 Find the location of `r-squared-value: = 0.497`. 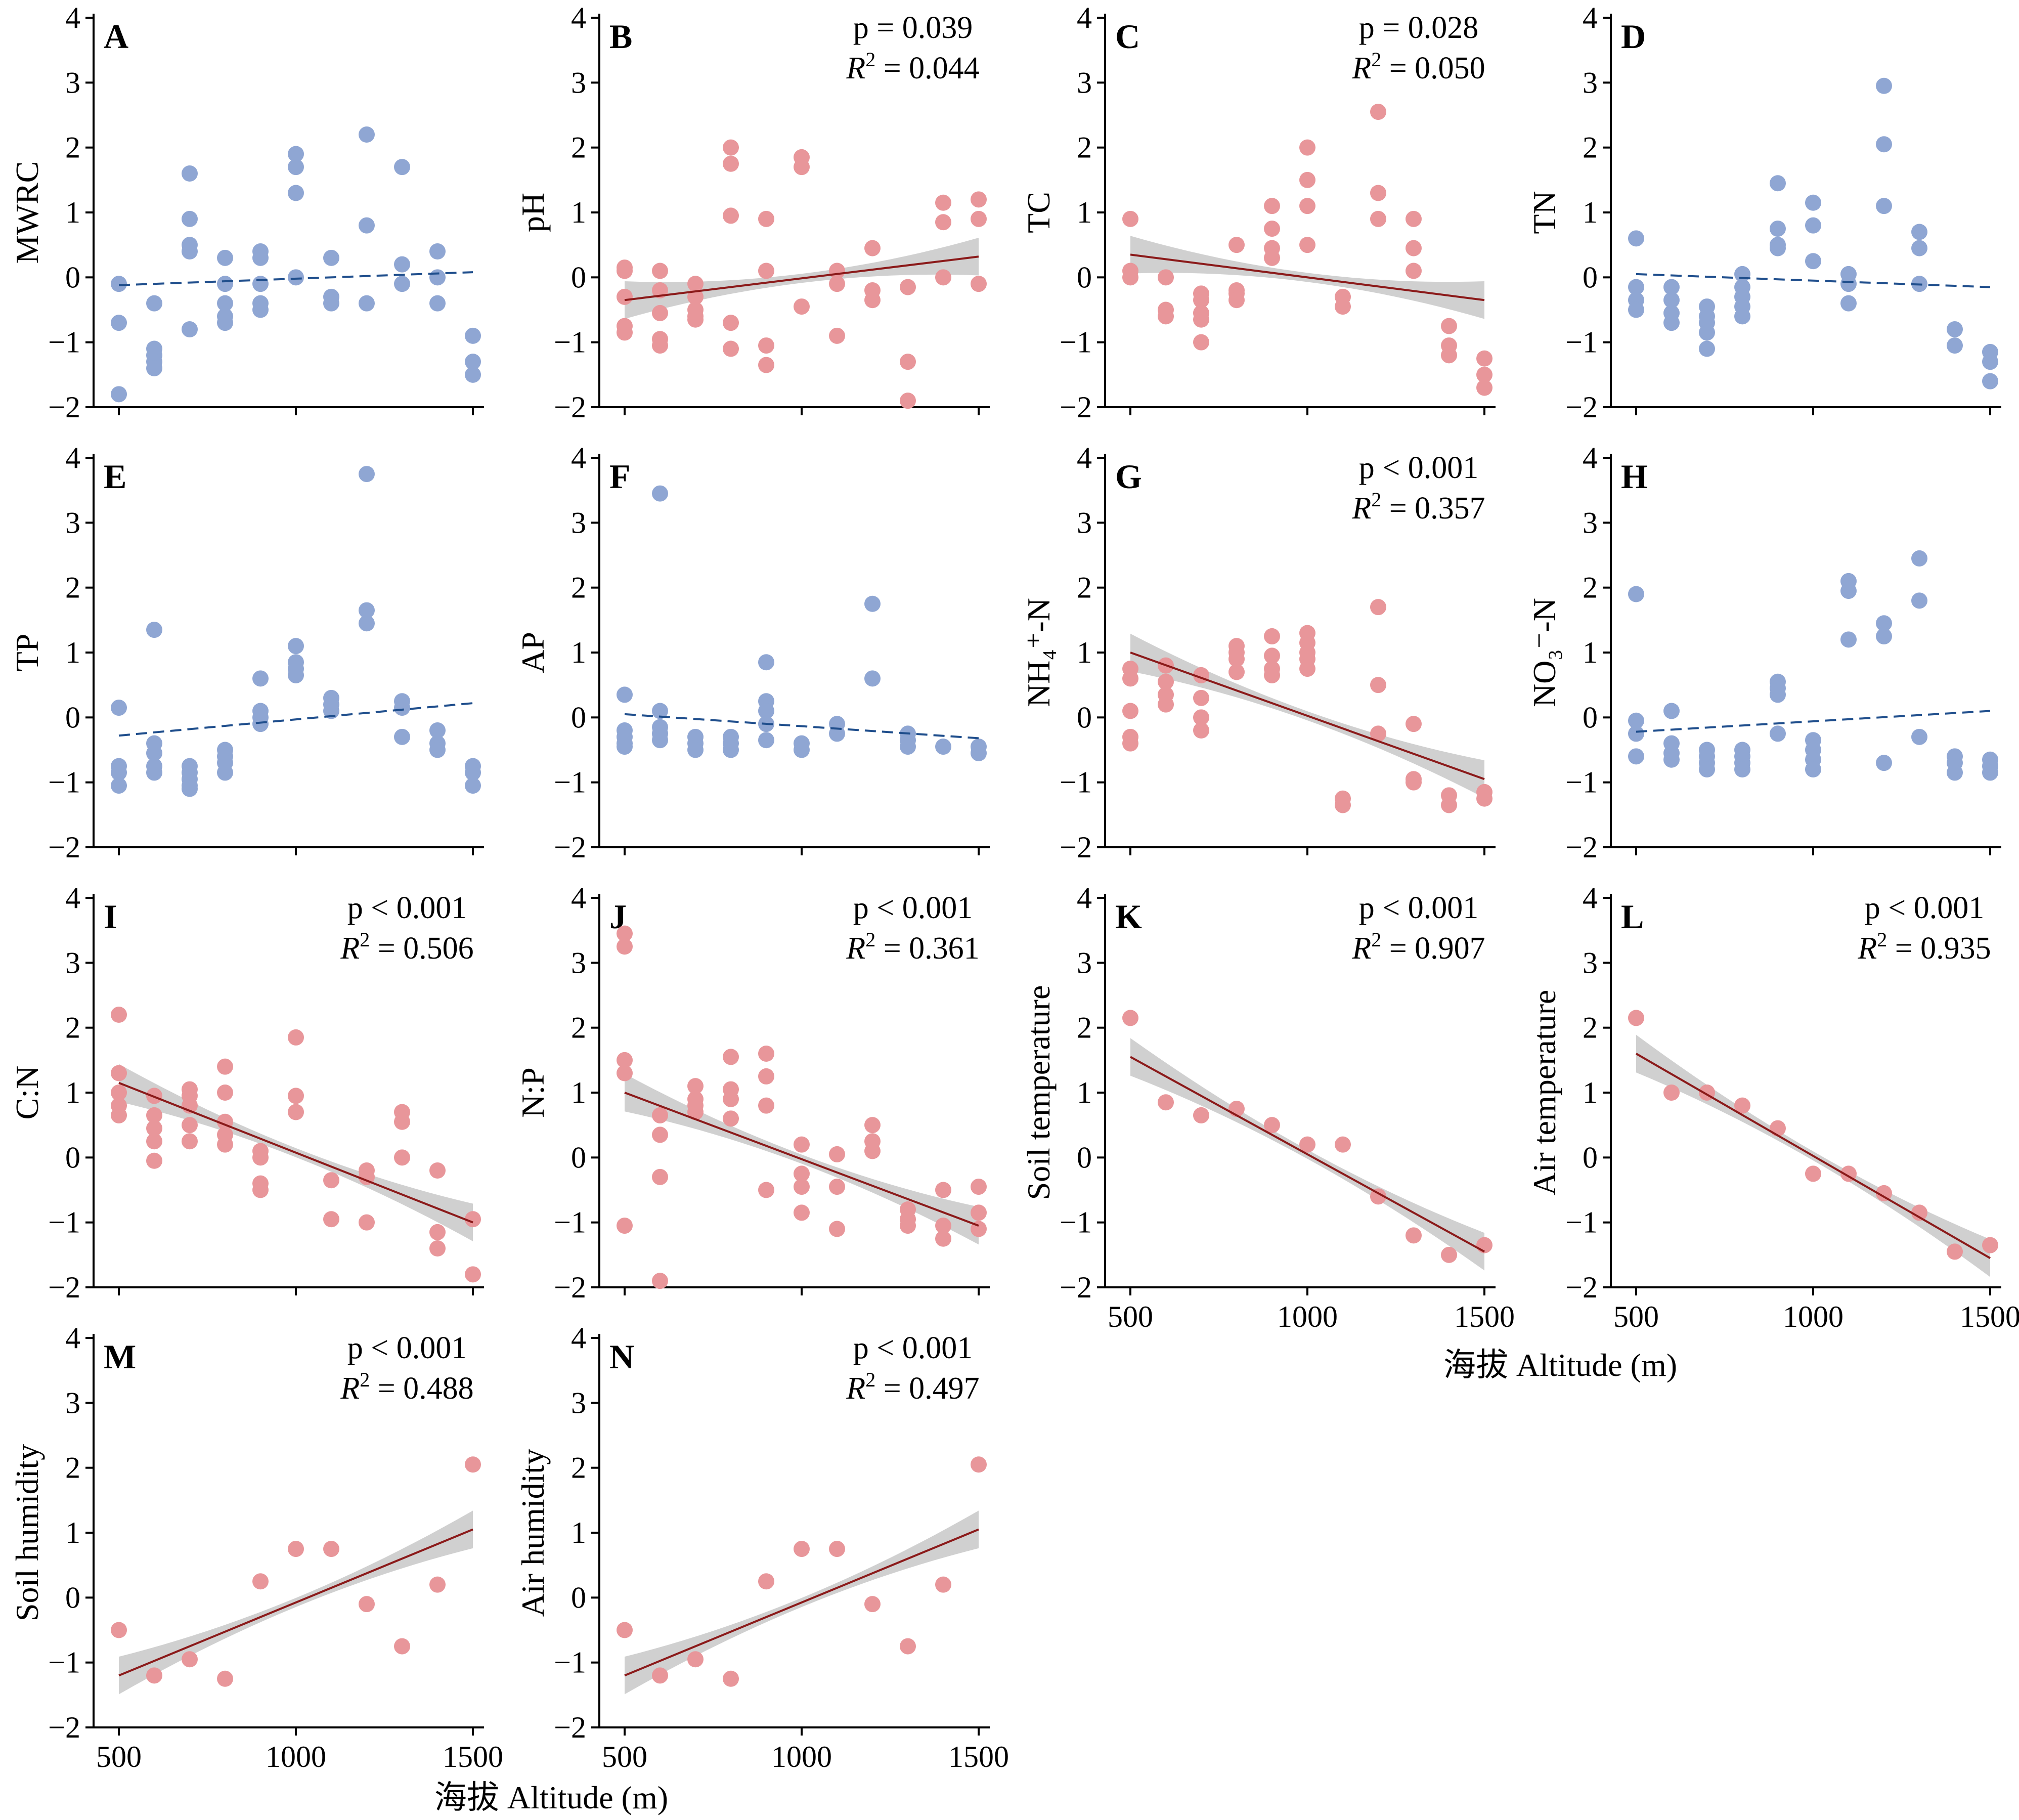

r-squared-value: = 0.497 is located at coordinates (927, 1388).